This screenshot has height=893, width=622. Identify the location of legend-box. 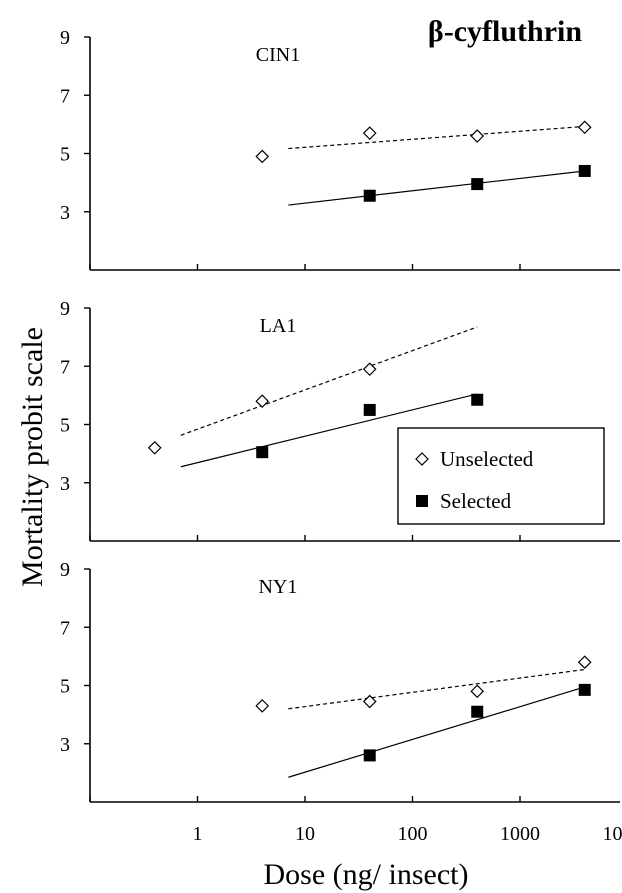
(501, 476).